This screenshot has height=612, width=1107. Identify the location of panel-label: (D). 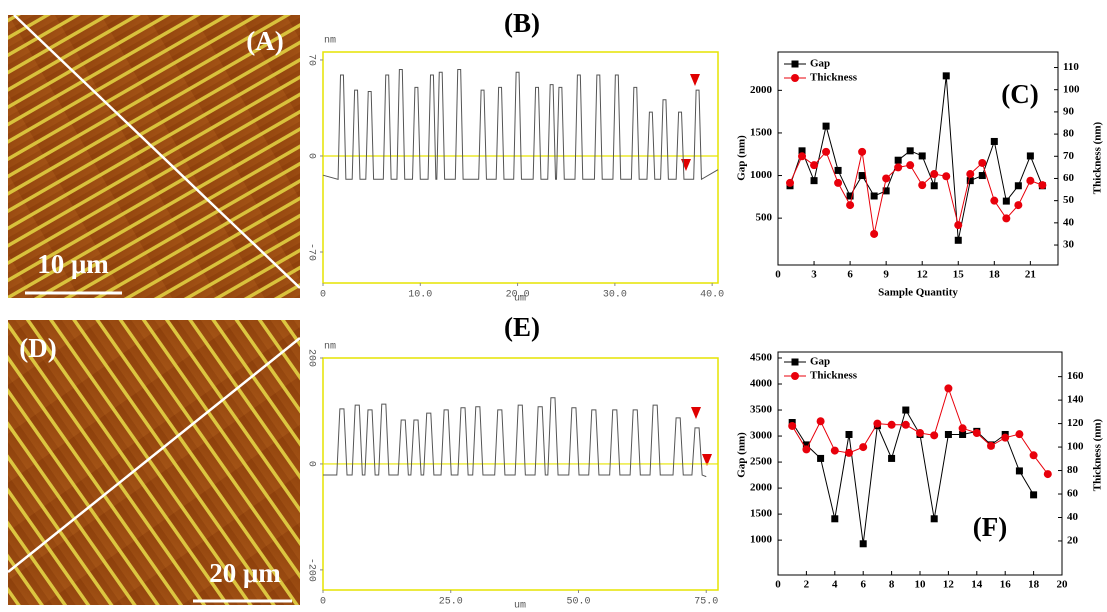
(37, 348).